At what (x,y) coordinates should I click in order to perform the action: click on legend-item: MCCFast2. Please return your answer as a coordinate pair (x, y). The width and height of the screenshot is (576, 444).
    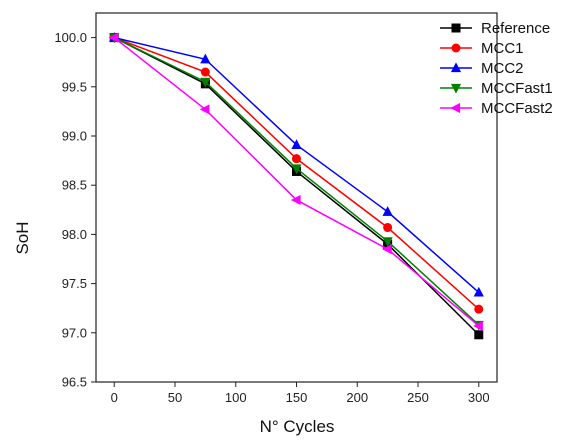
    Looking at the image, I should click on (496, 108).